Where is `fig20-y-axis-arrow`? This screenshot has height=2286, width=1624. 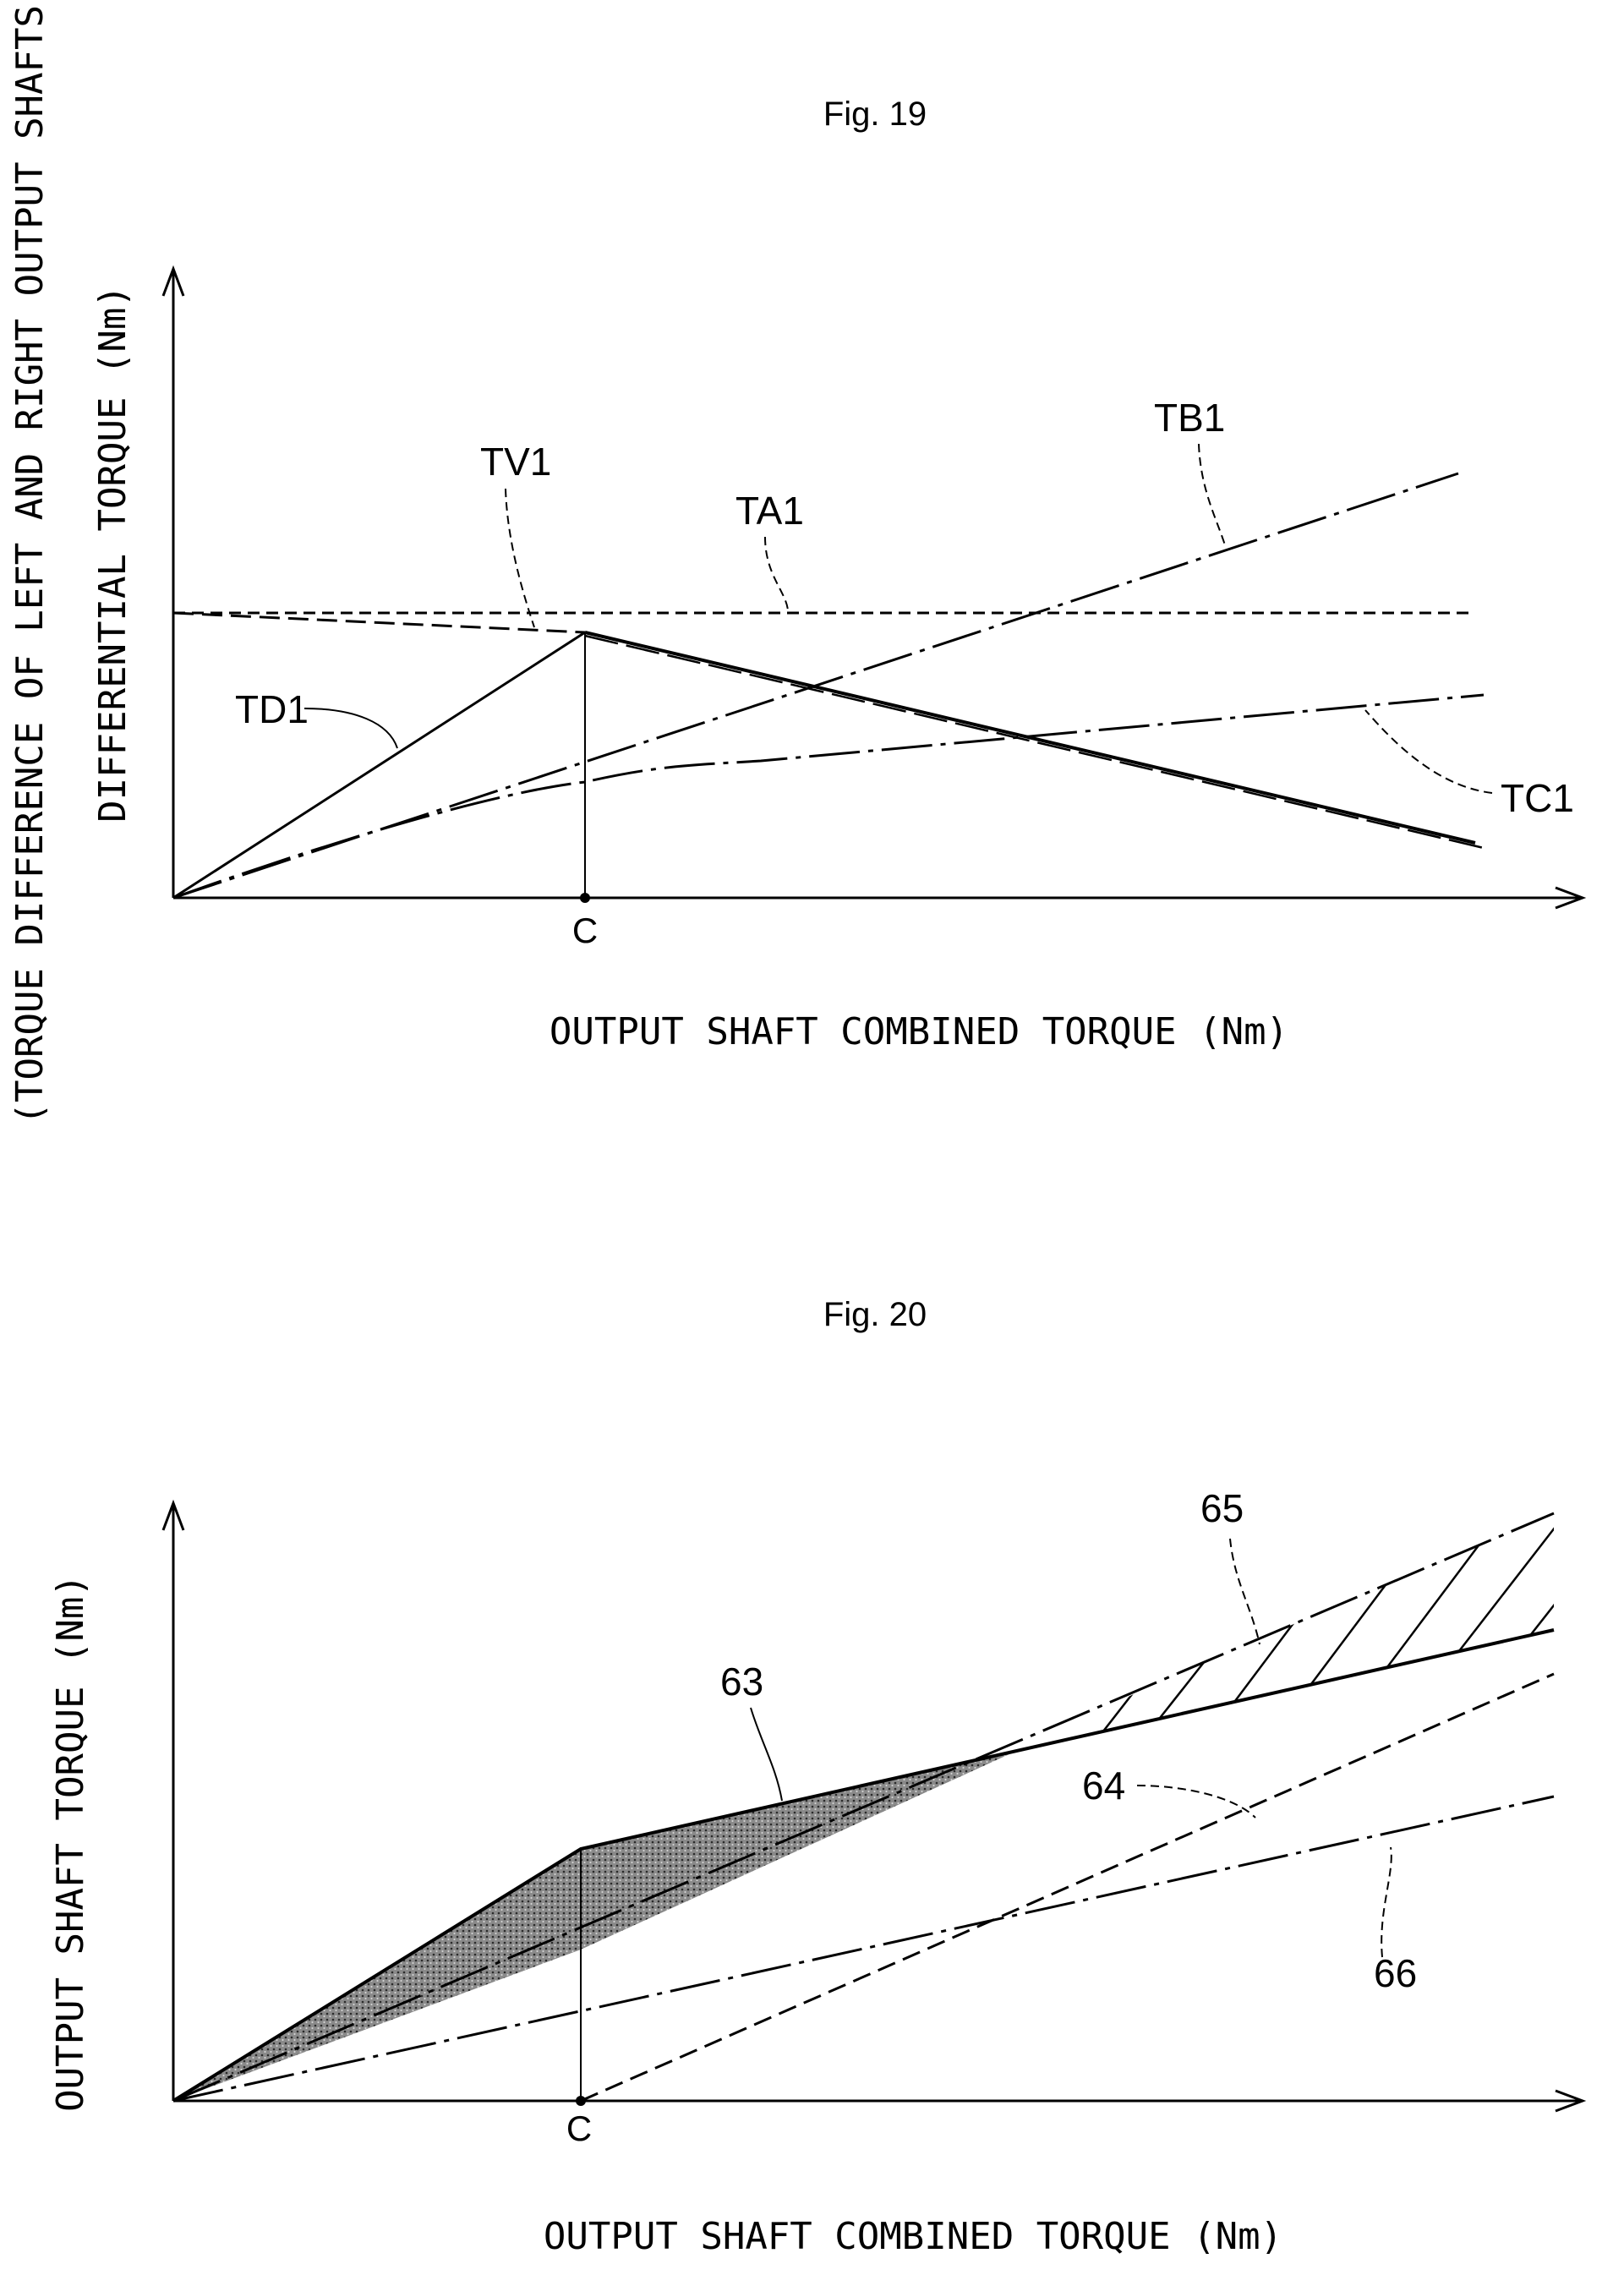
fig20-y-axis-arrow is located at coordinates (173, 1515).